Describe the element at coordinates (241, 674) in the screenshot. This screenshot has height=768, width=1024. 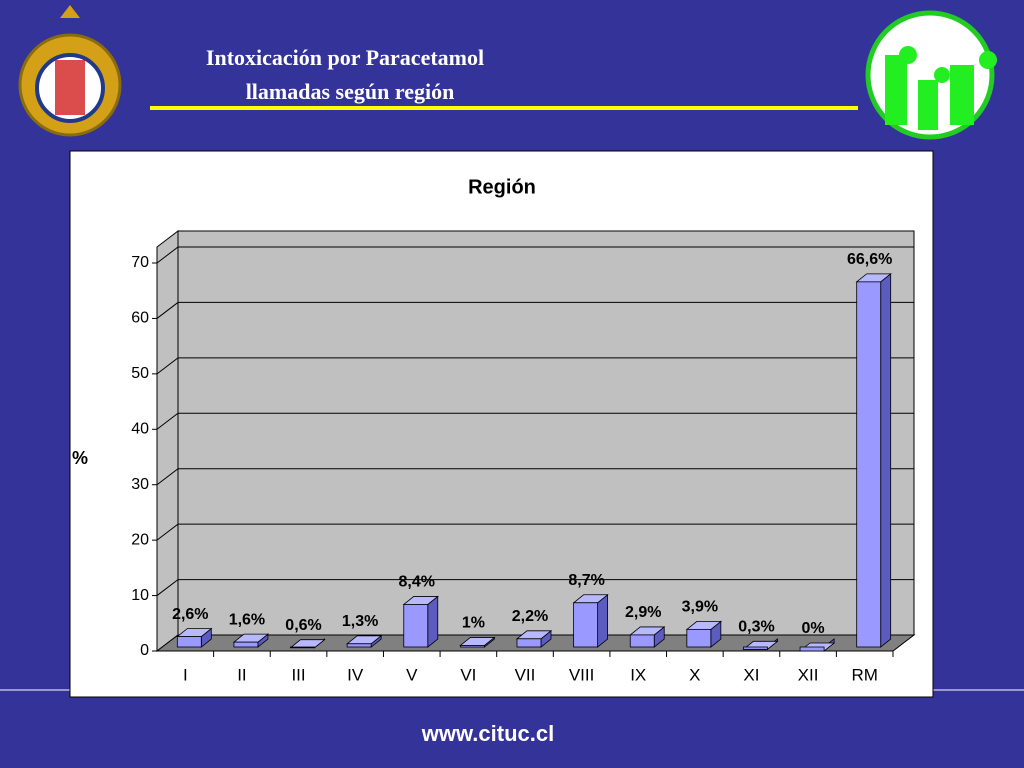
I see `x-tick-label: II` at that location.